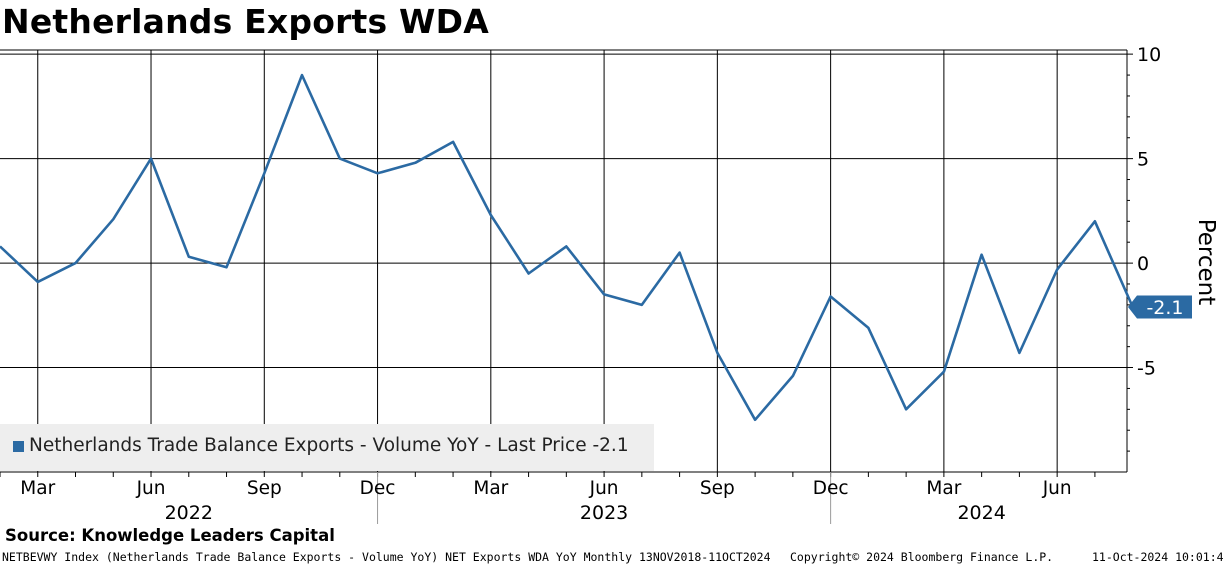 The height and width of the screenshot is (566, 1224). Describe the element at coordinates (1149, 211) in the screenshot. I see `y-tick-labels: 10 5 0 -5` at that location.